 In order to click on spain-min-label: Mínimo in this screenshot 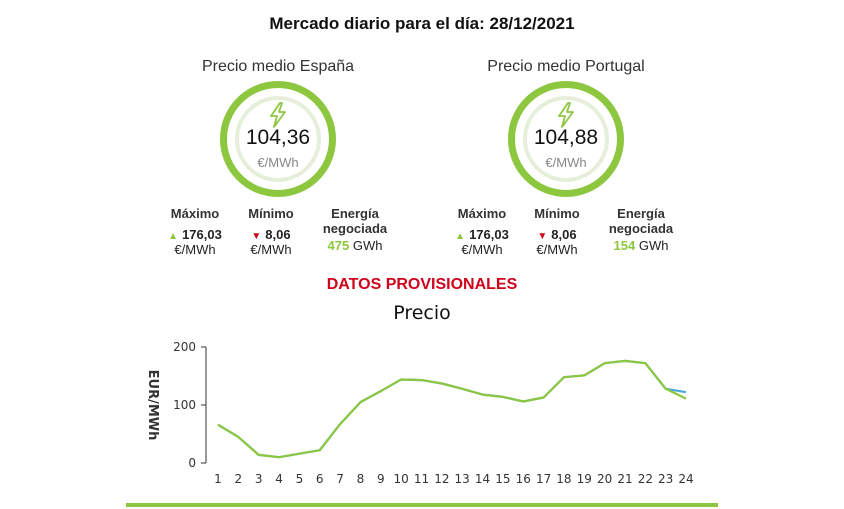, I will do `click(271, 213)`.